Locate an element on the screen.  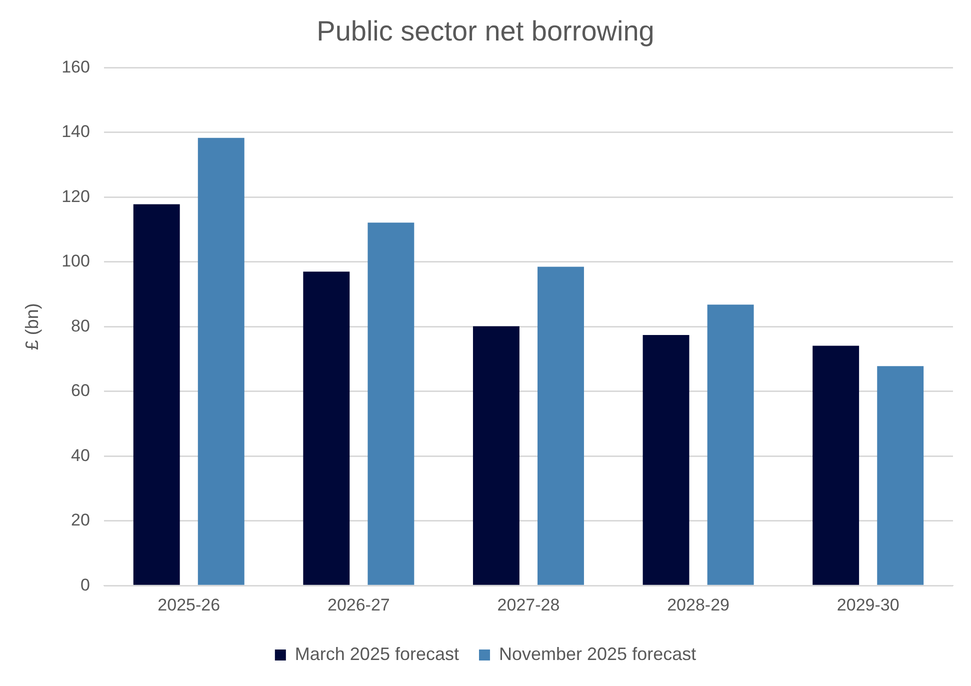
legend-label: March 2025 forecast is located at coordinates (376, 654).